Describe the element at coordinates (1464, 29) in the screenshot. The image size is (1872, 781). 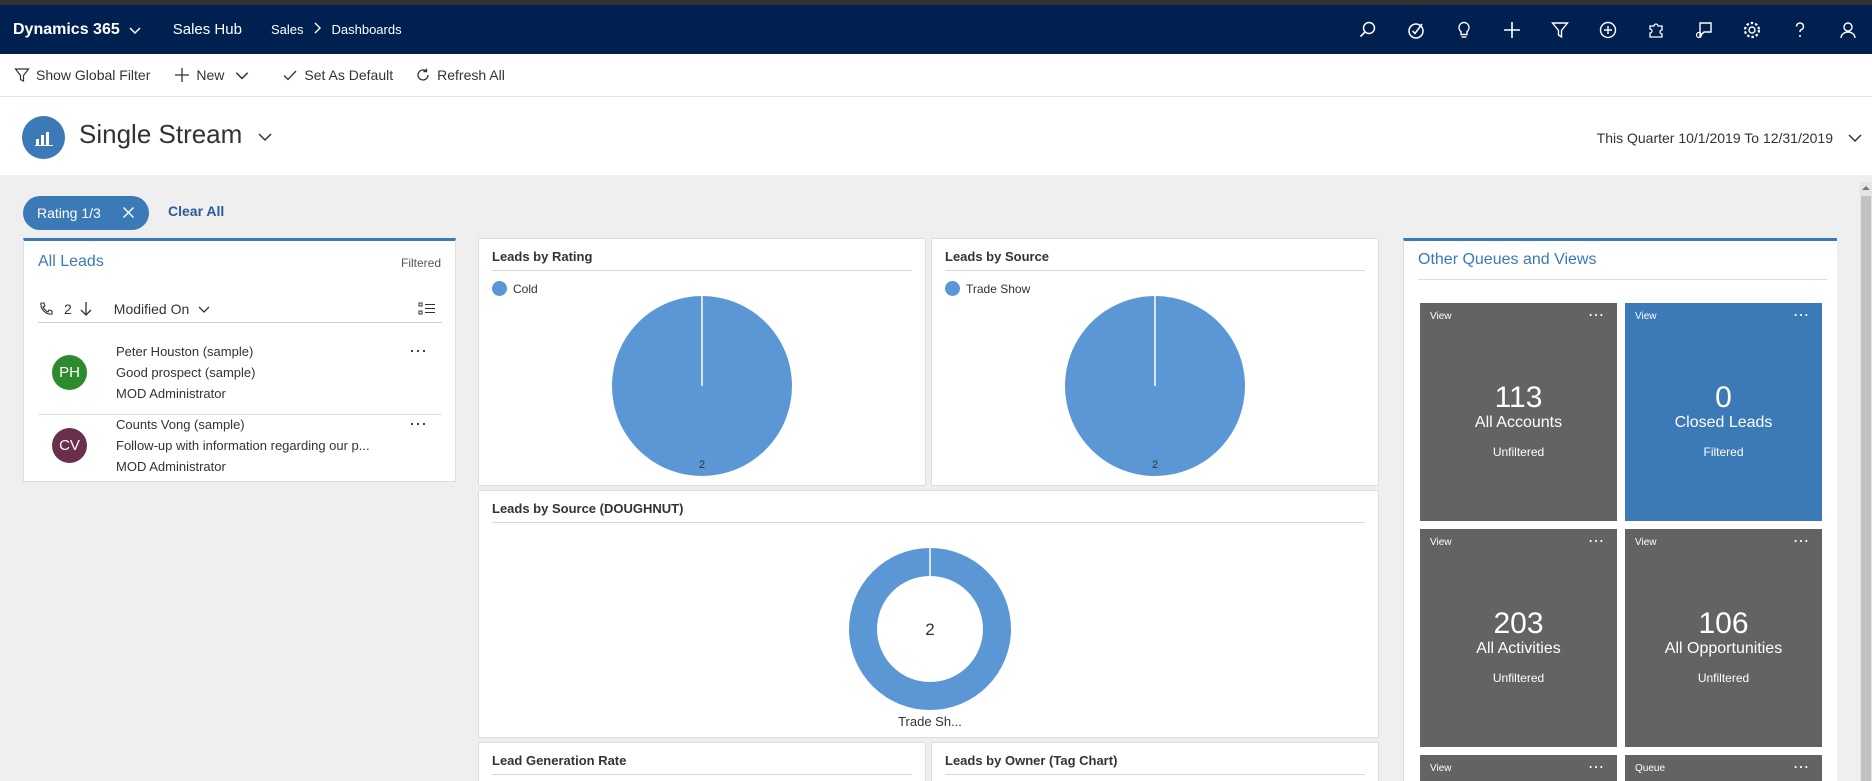
I see `lightbulb-icon` at that location.